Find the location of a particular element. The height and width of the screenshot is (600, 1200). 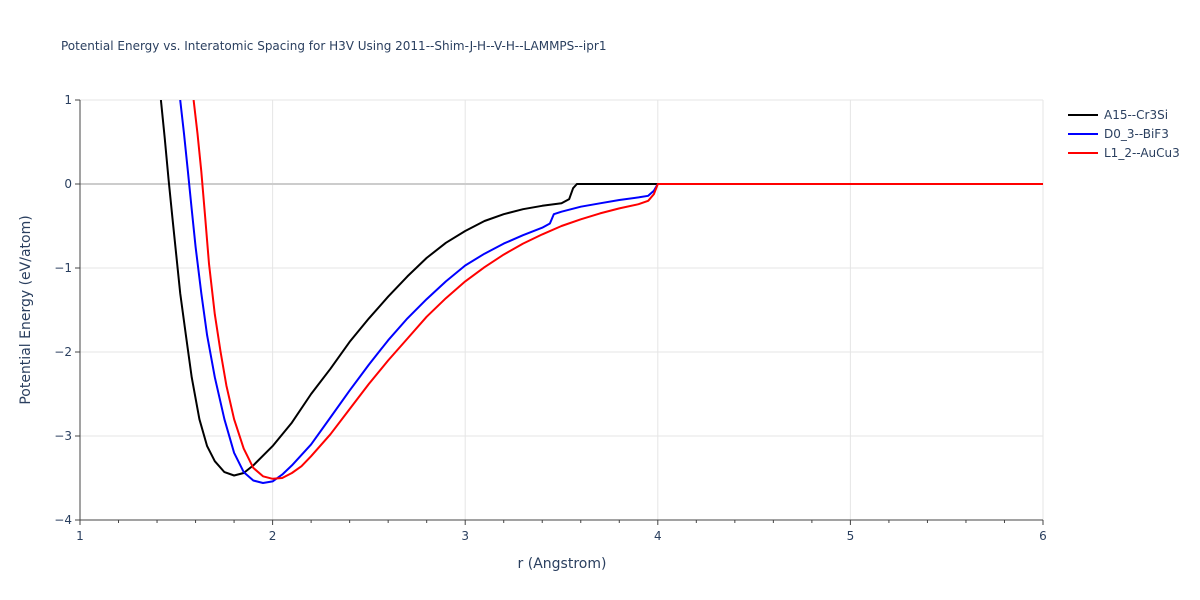

legend-label: L1_2--AuCu3 is located at coordinates (1142, 153).